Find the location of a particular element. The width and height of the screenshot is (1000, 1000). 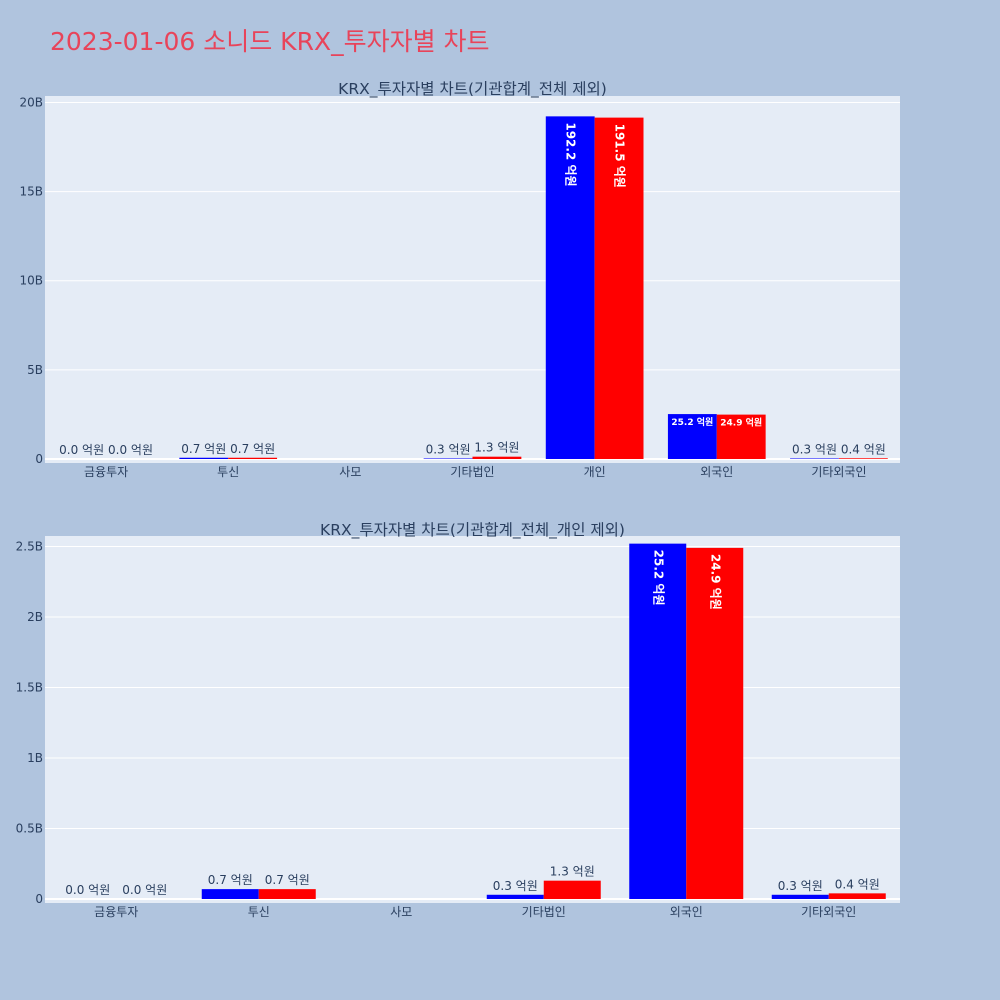

y-tick-label: 2B is located at coordinates (35, 617).